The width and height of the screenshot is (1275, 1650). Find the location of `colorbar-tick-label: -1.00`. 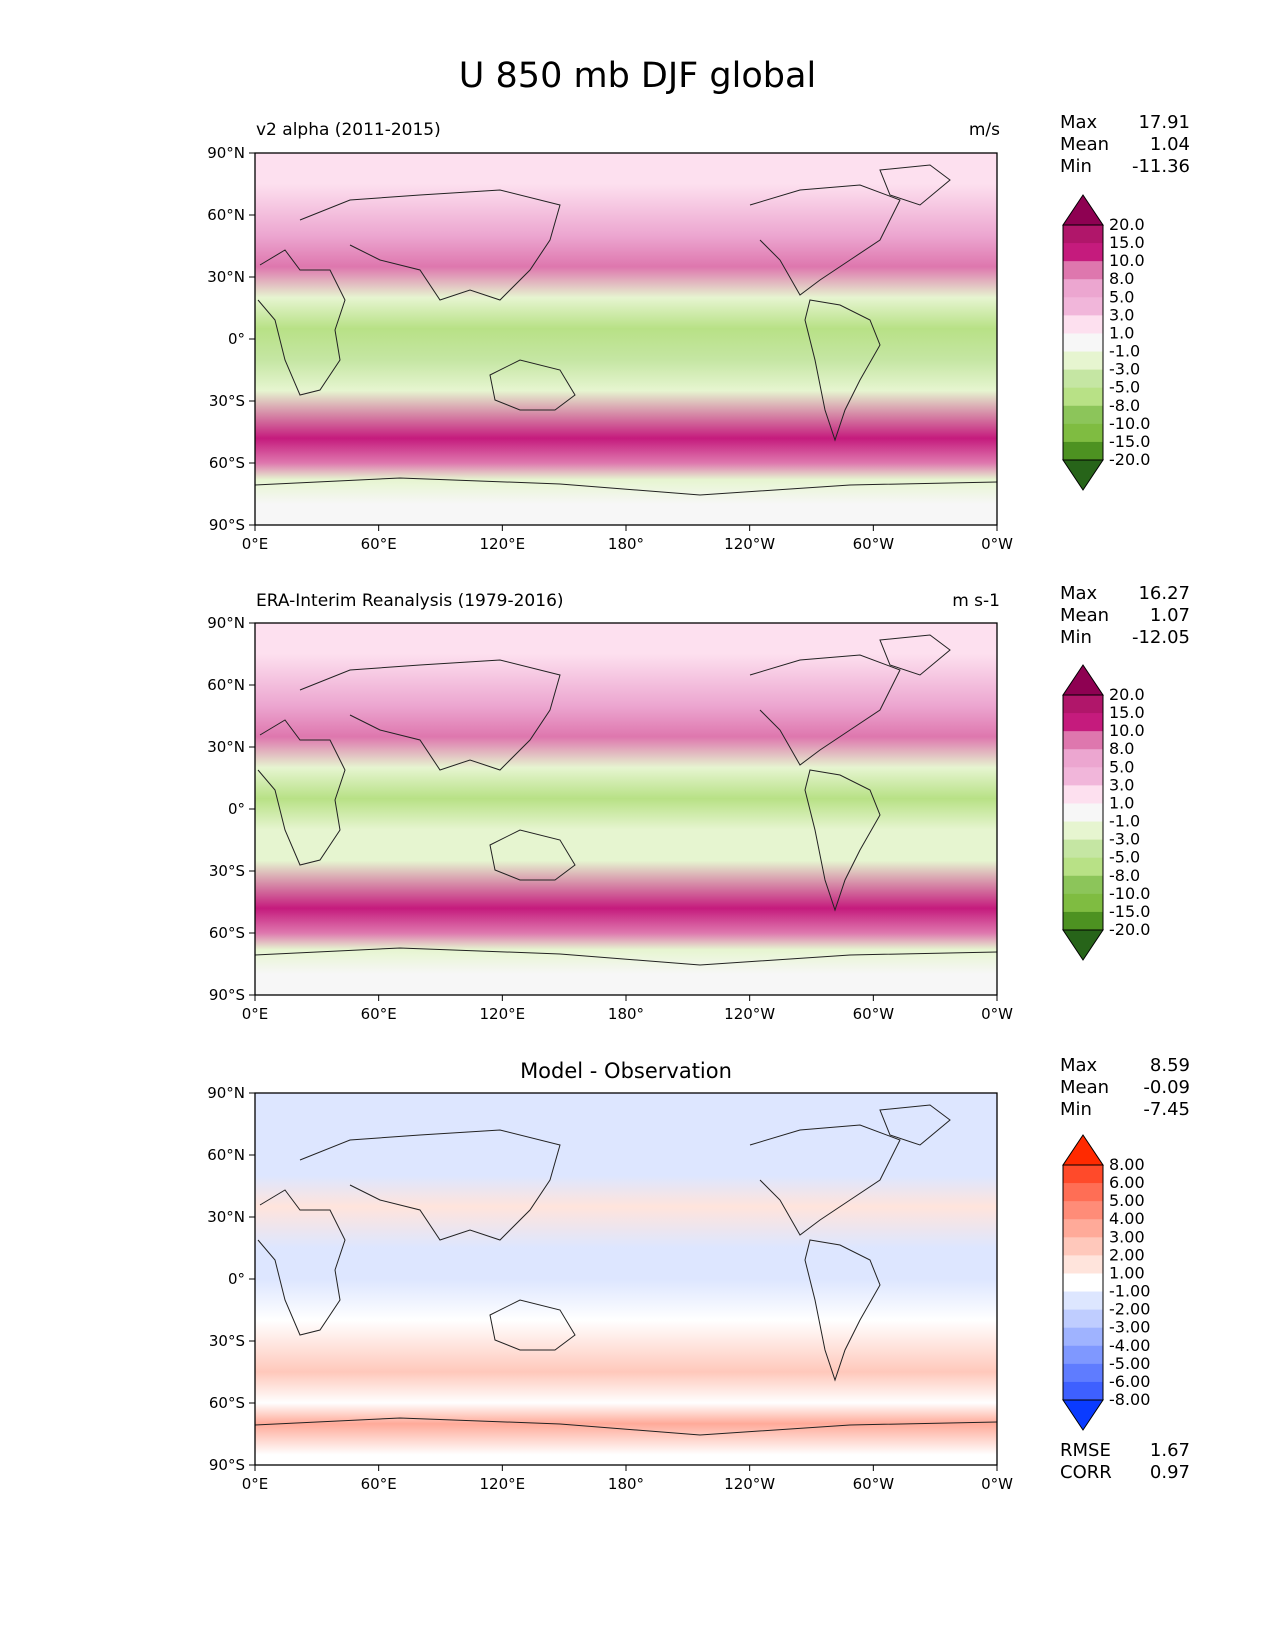

colorbar-tick-label: -1.00 is located at coordinates (1129, 1291).